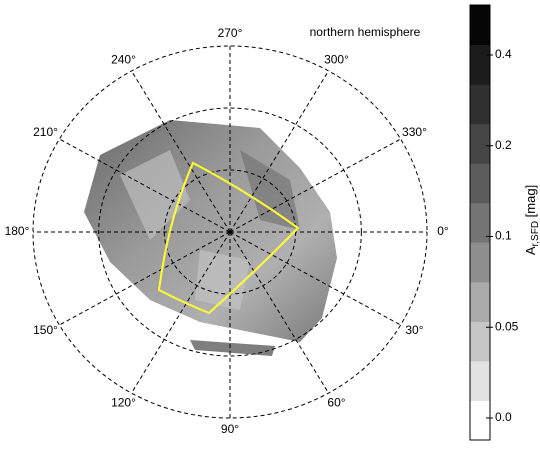 The image size is (540, 457). Describe the element at coordinates (503, 145) in the screenshot. I see `colorbar-tick-label: 0.2` at that location.